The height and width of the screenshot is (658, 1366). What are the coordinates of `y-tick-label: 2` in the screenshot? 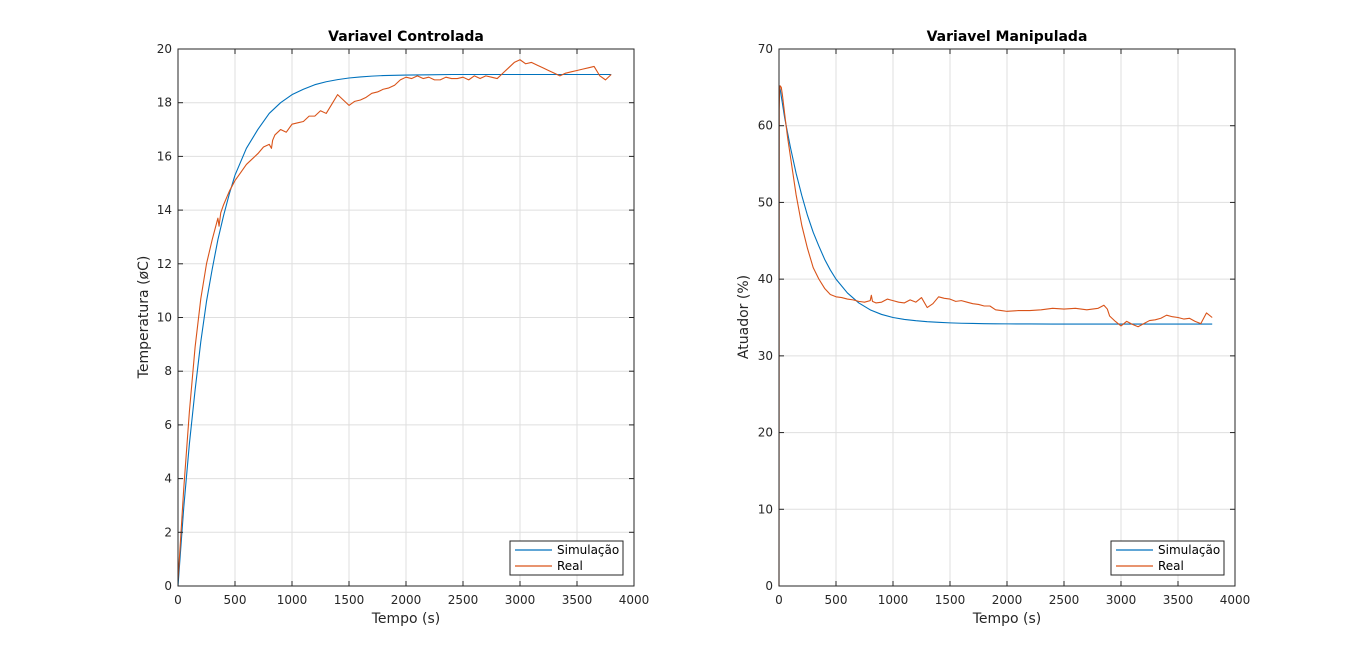 It's located at (168, 532).